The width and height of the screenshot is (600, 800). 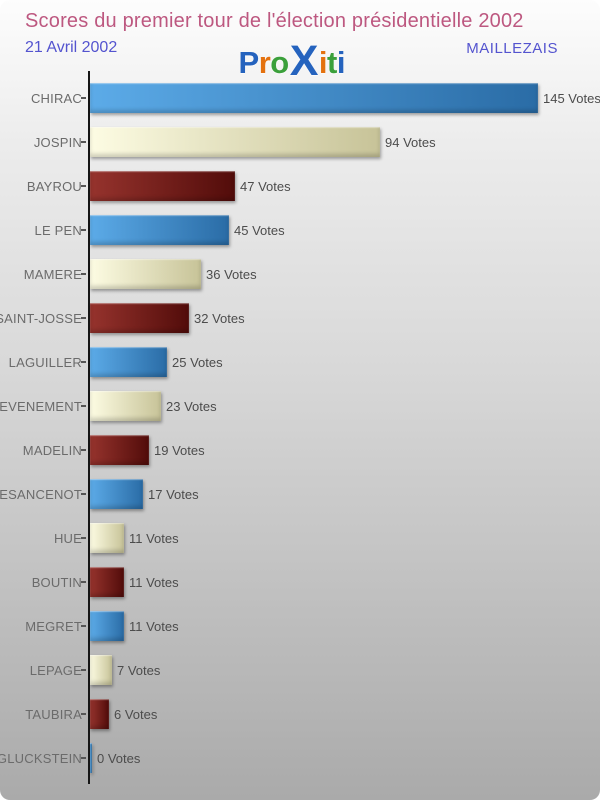 I want to click on bar-row: BAYROU 47 Votes, so click(x=300, y=186).